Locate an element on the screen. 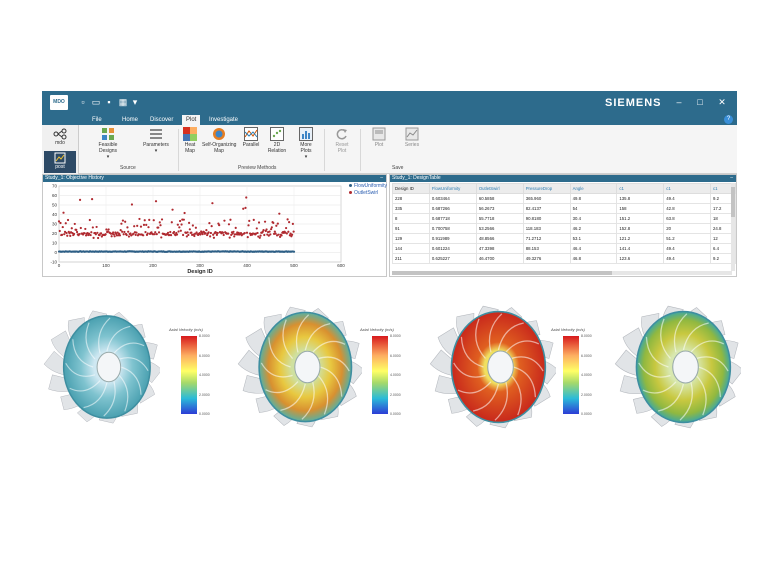 Image resolution: width=768 pixels, height=576 pixels. table-cell: 118.183 is located at coordinates (546, 228).